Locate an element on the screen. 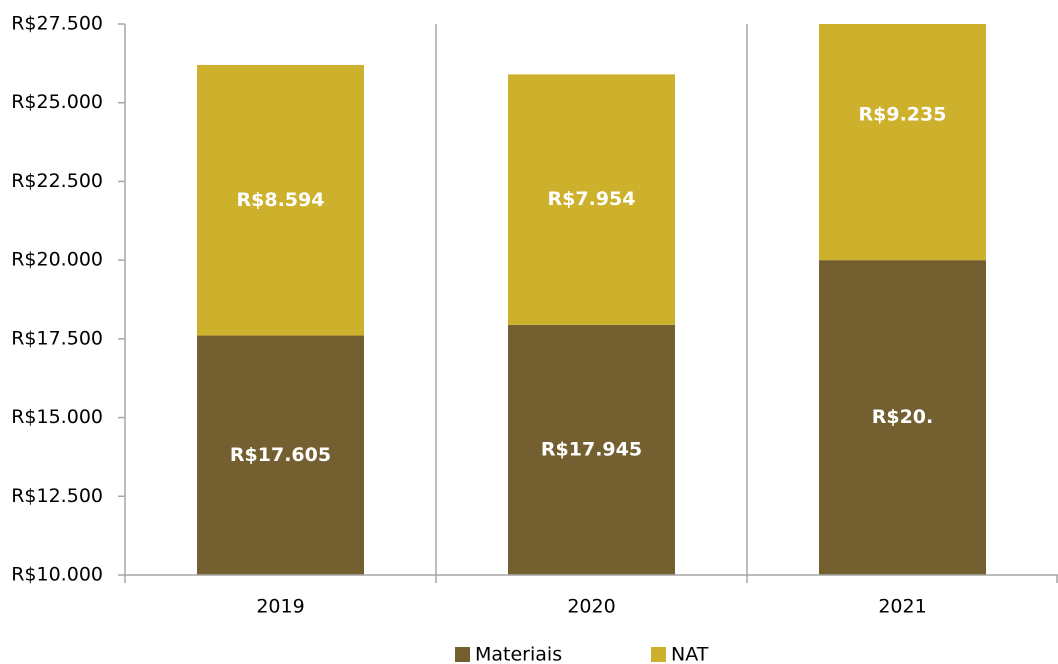 This screenshot has height=664, width=1058. x-tick-label: 2019 is located at coordinates (280, 607).